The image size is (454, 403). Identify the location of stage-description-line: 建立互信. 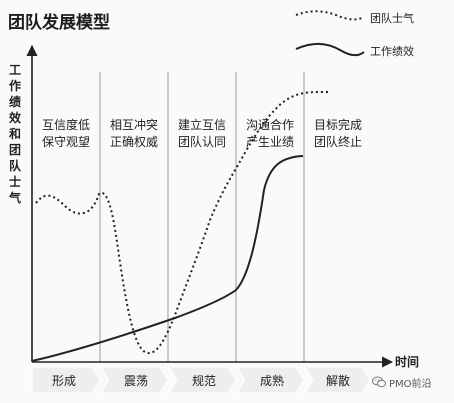
(201, 125).